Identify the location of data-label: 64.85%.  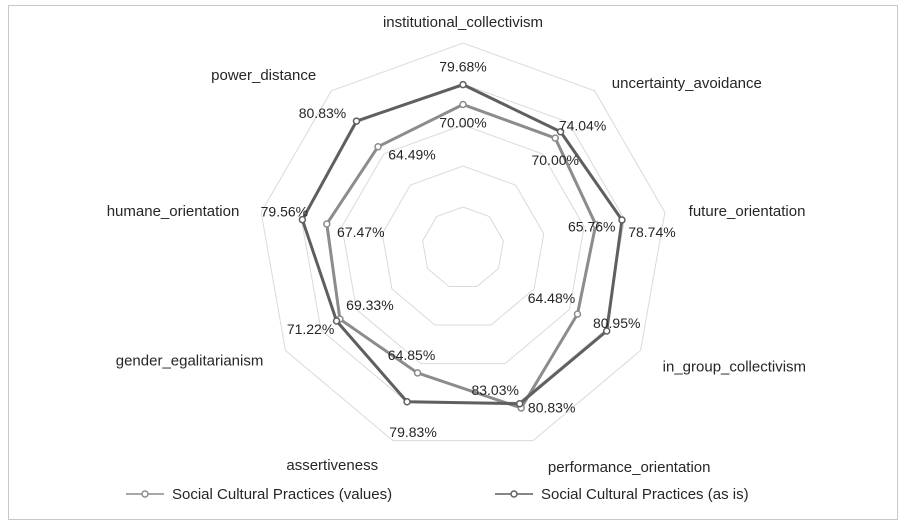
(411, 355).